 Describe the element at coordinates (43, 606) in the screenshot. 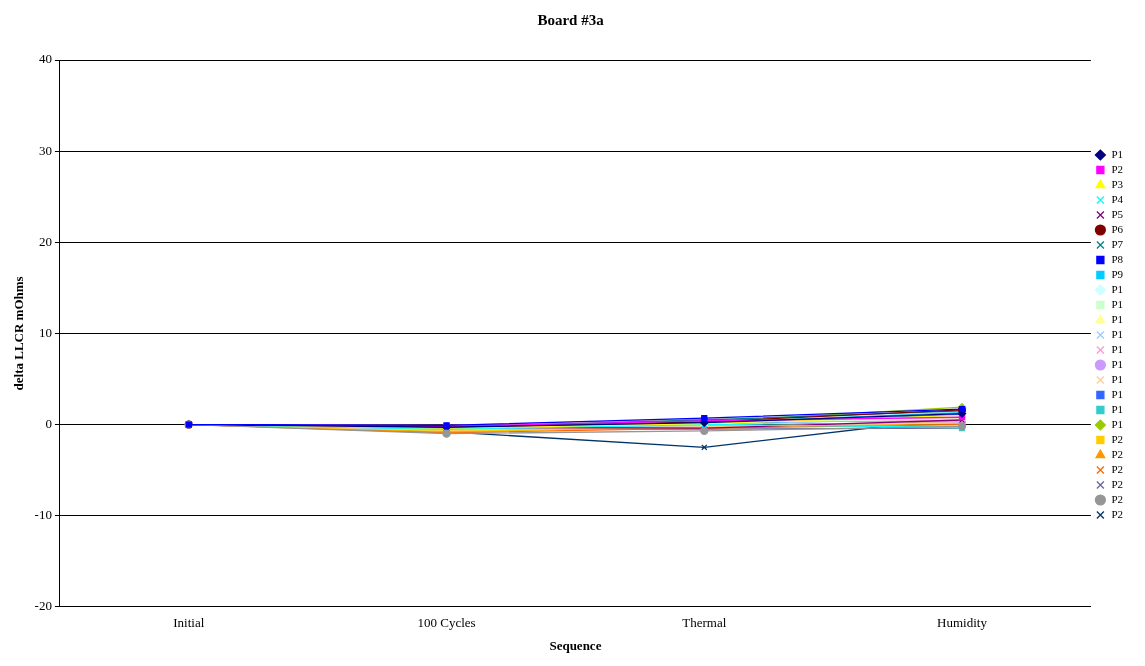

I see `y-tick-label: -20` at that location.